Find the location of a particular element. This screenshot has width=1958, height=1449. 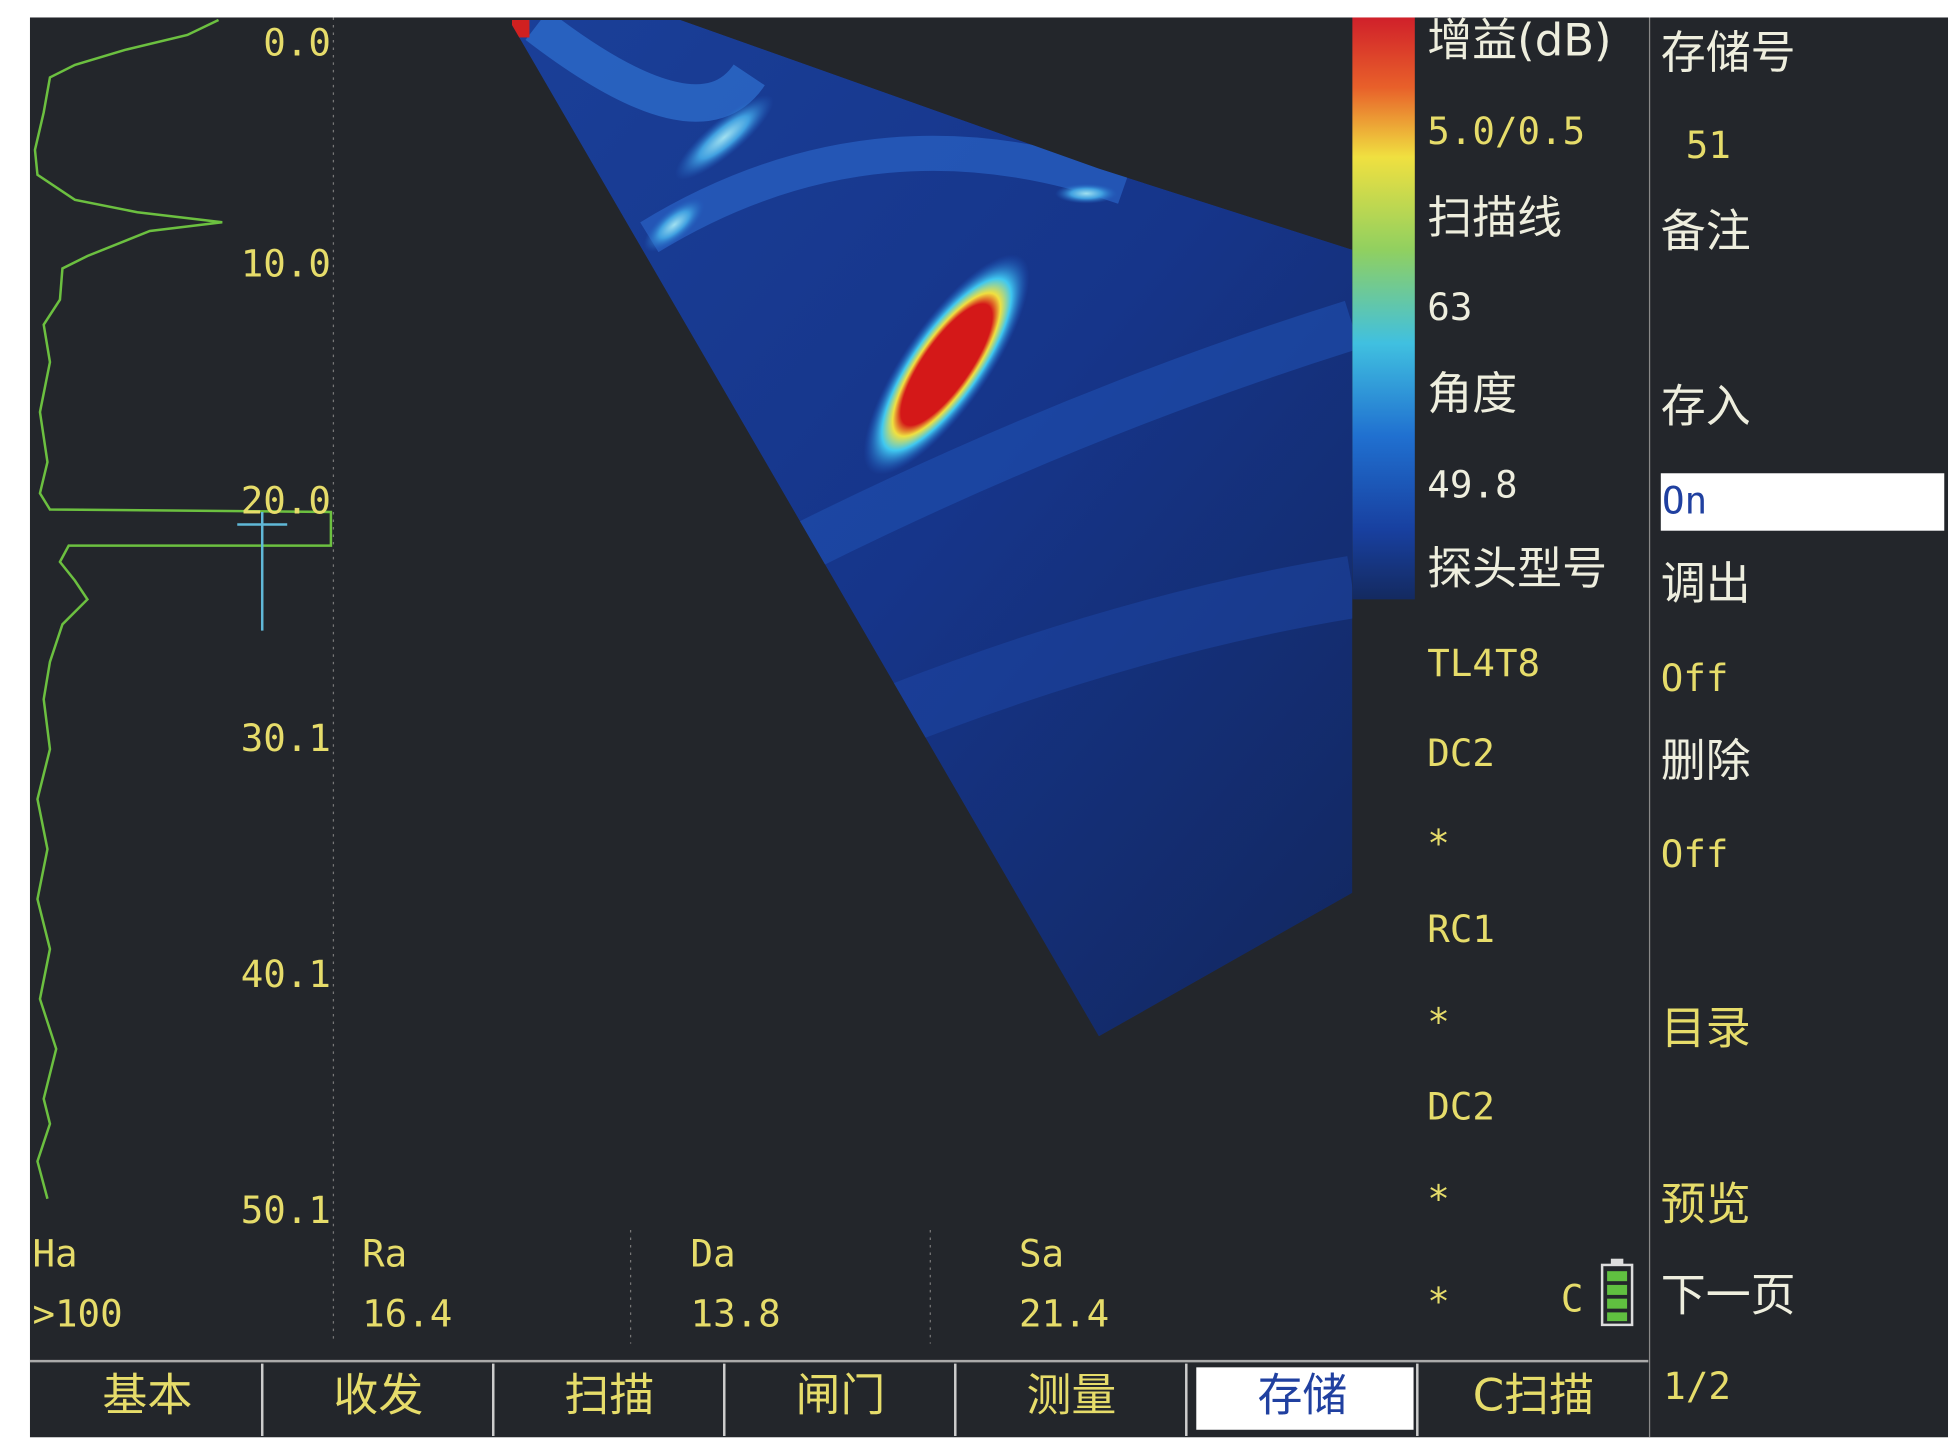

depth-label: 40.1 is located at coordinates (286, 974).